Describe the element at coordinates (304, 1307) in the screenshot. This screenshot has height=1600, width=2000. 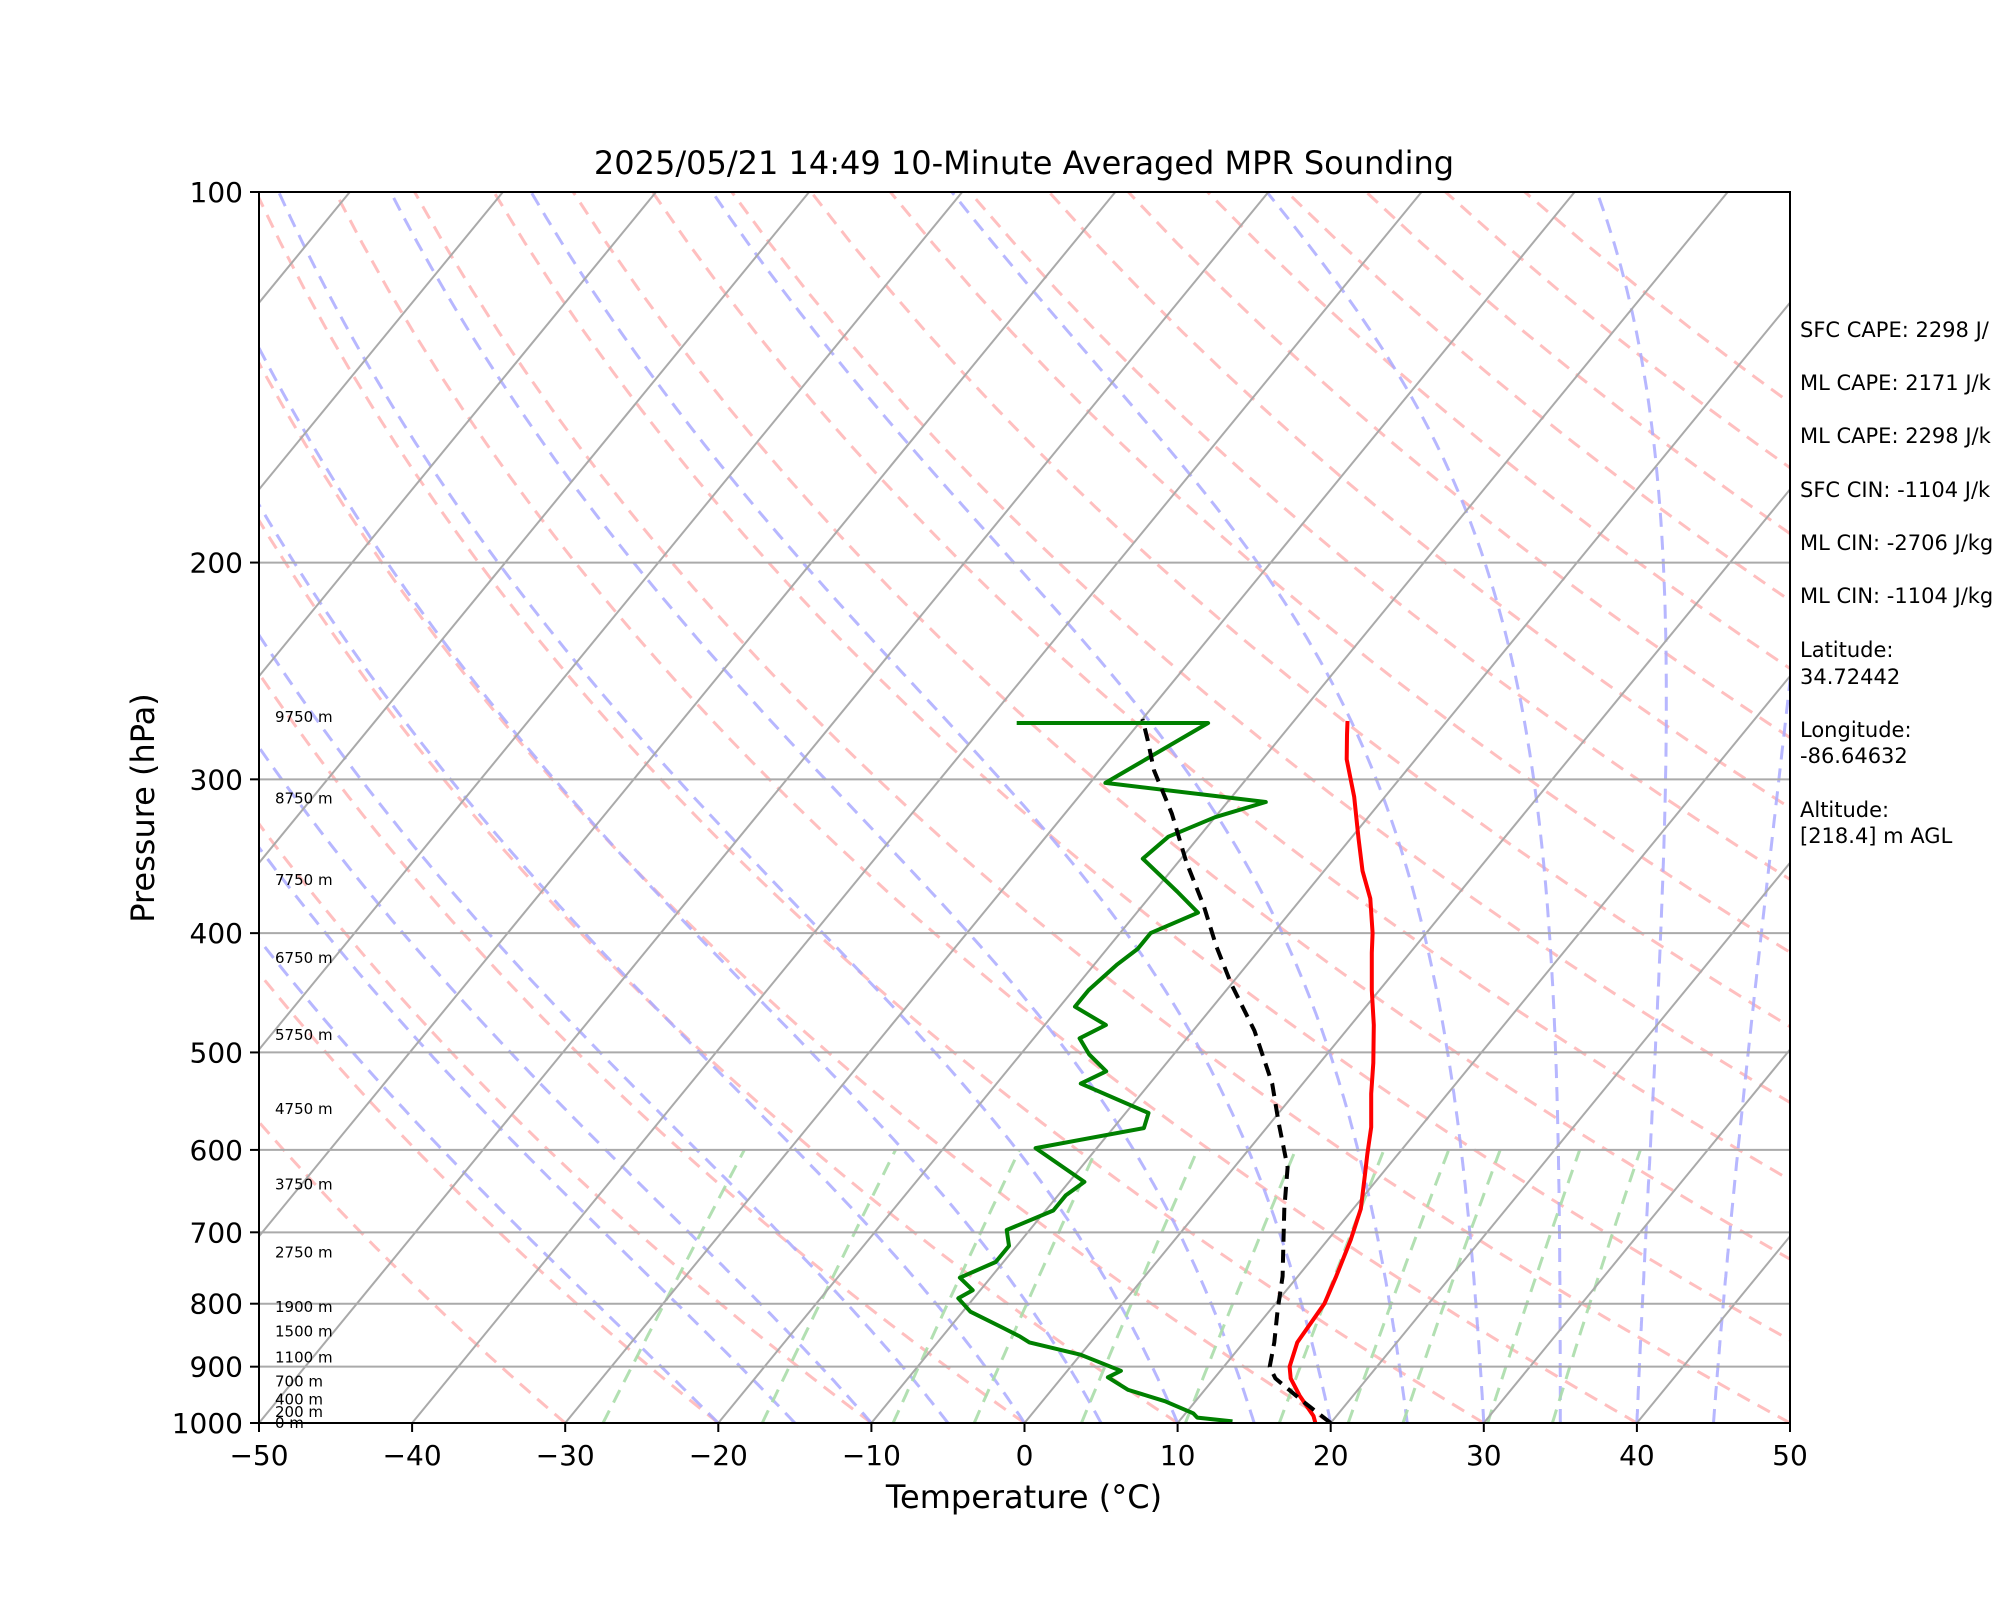
I see `height-label: 1900 m` at that location.